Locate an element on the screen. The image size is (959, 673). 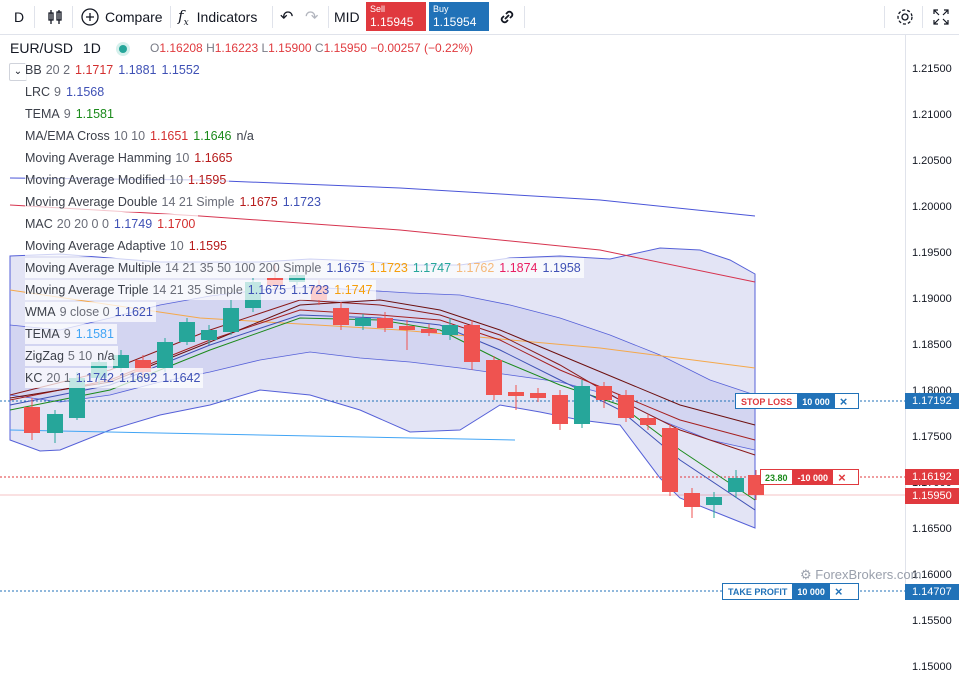
stop-loss-order: STOP LOSS 10 000 × is located at coordinates (797, 401).